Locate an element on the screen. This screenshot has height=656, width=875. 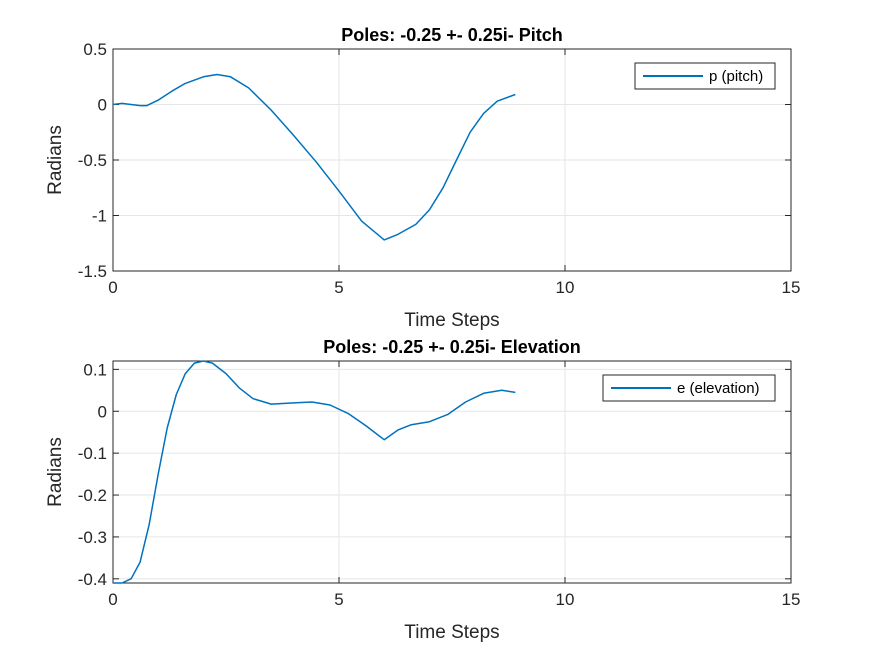
pitch-title: Poles: -0.25 +- 0.25i- Pitch is located at coordinates (452, 35).